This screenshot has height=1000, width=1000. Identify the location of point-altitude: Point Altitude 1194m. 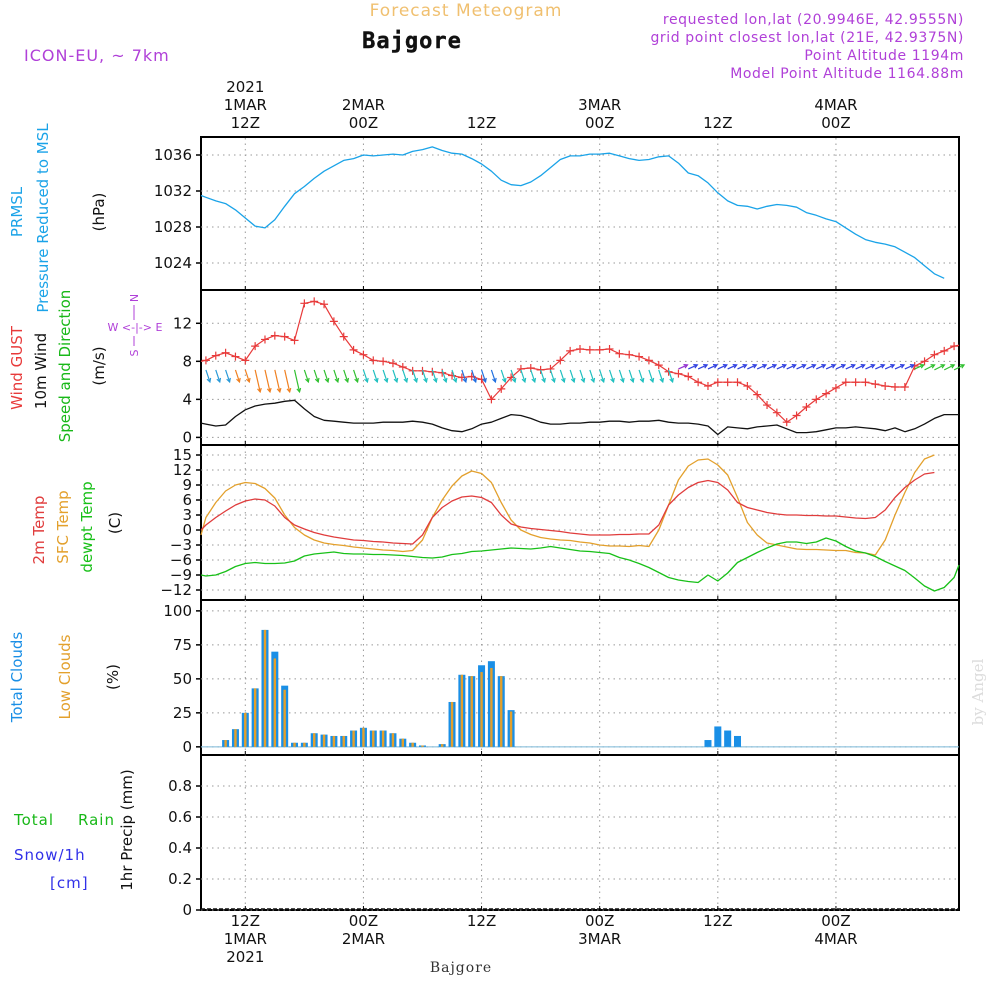
(884, 56).